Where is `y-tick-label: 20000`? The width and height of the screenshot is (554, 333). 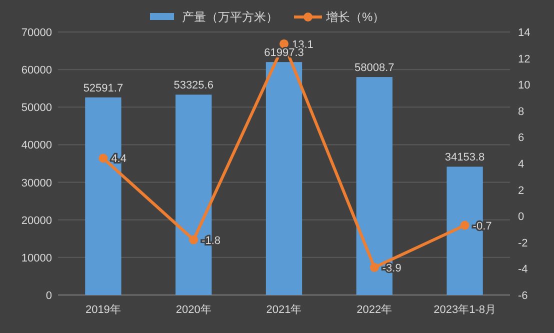
y-tick-label: 20000 is located at coordinates (36, 220).